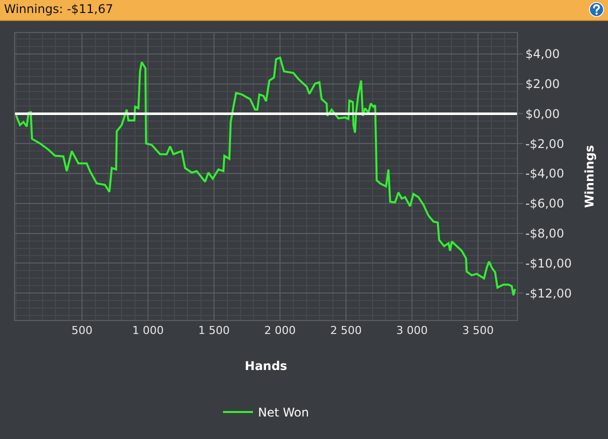 This screenshot has height=439, width=608. I want to click on x-tick-label: 500, so click(82, 331).